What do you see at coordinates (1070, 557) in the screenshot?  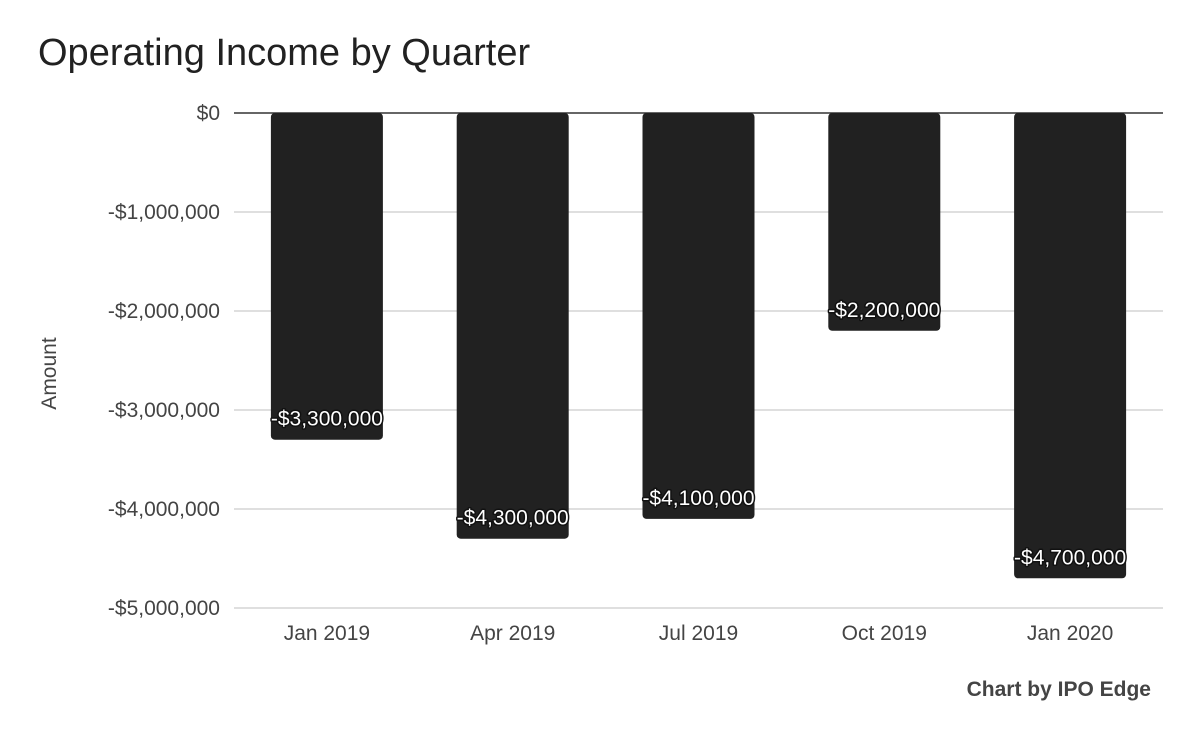 I see `data-label: -$4,700,000` at bounding box center [1070, 557].